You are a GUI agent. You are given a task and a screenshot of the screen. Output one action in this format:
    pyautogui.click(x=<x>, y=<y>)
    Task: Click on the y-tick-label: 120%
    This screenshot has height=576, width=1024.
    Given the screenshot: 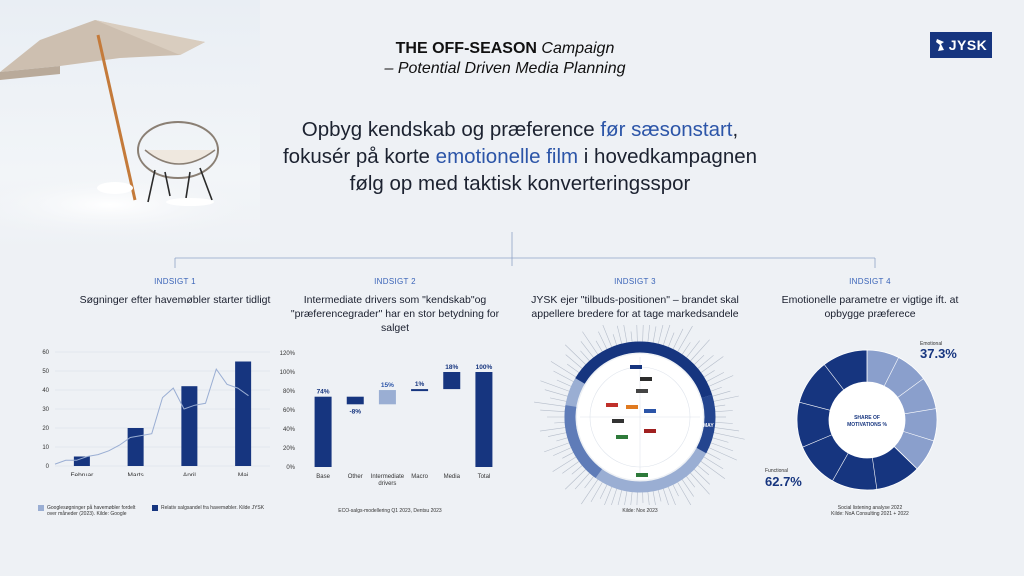 What is the action you would take?
    pyautogui.click(x=288, y=354)
    